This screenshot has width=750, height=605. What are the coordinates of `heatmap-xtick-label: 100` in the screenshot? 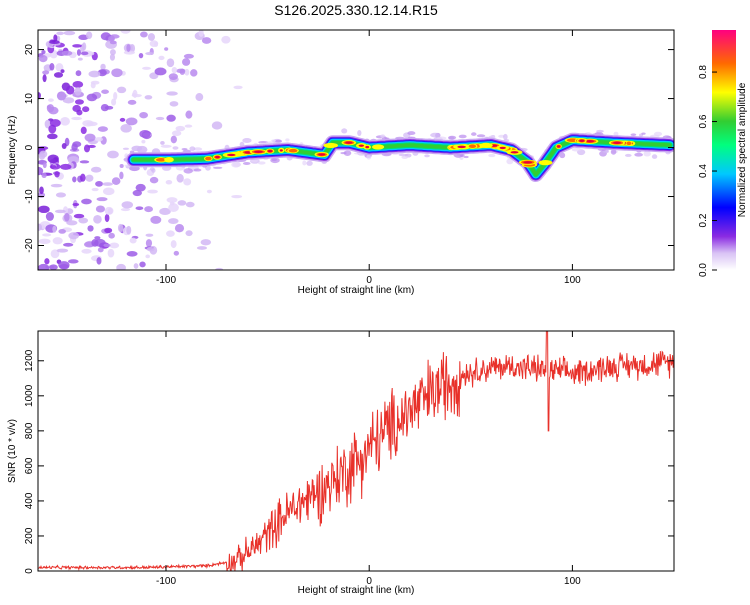 It's located at (572, 280).